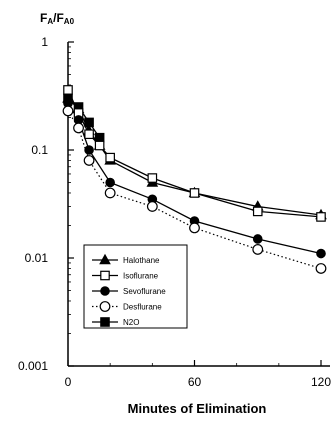 This screenshot has width=334, height=421. What do you see at coordinates (195, 382) in the screenshot?
I see `x-tick-label: 60` at bounding box center [195, 382].